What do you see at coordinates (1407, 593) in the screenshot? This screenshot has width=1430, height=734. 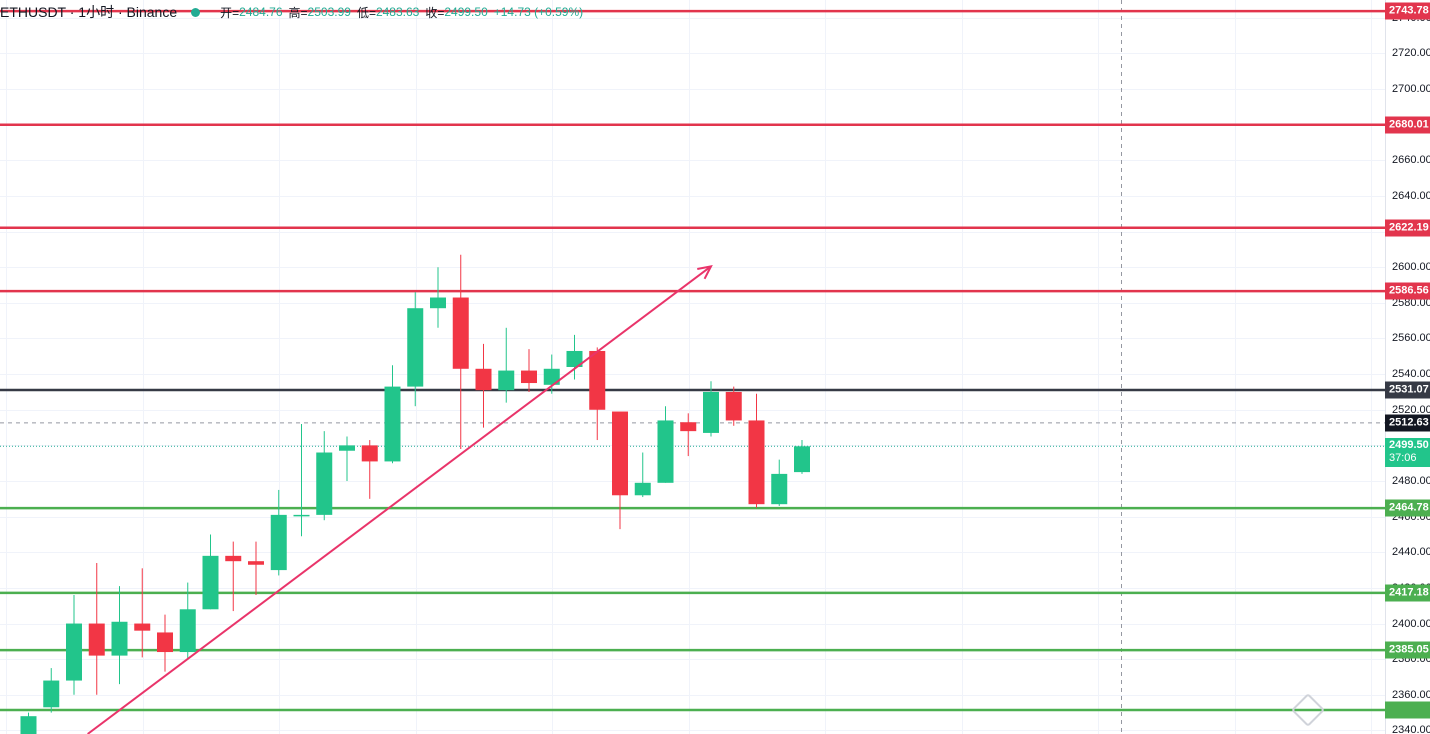 I see `level-price-label: 2417.18` at bounding box center [1407, 593].